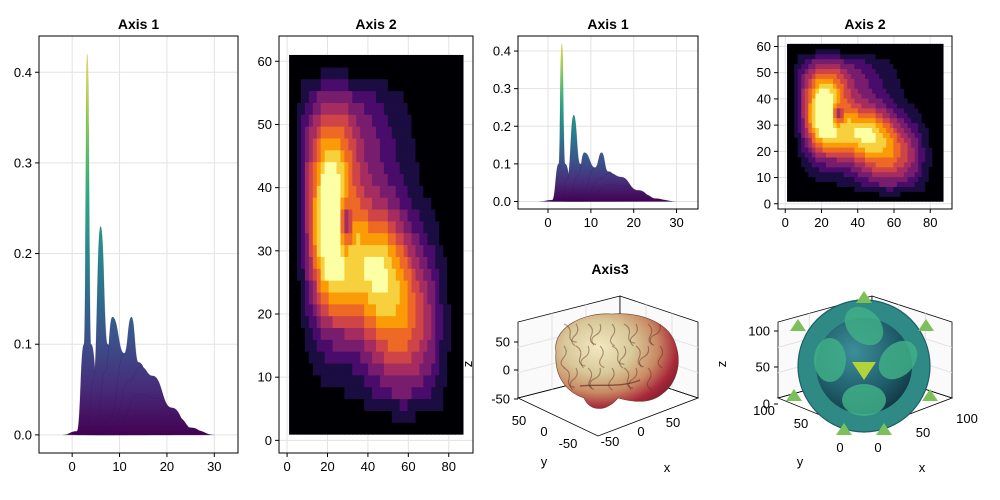 The width and height of the screenshot is (1000, 500). I want to click on y-tick-label: 100, so click(764, 410).